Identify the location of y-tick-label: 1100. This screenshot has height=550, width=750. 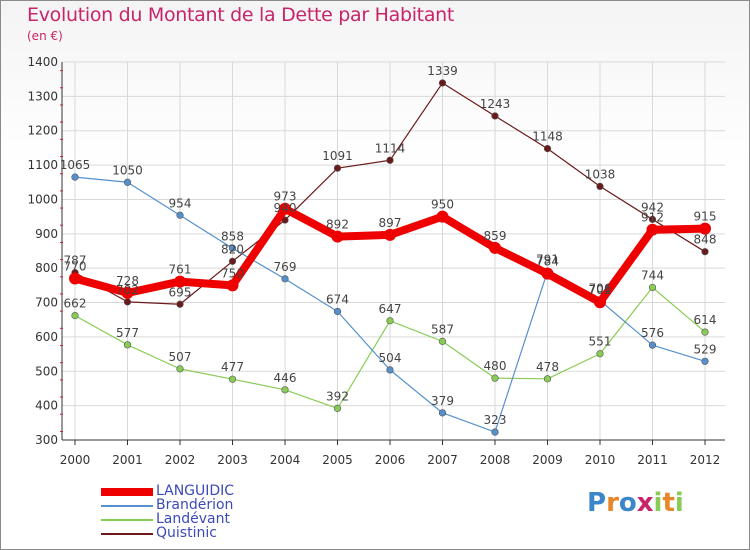
(42, 165).